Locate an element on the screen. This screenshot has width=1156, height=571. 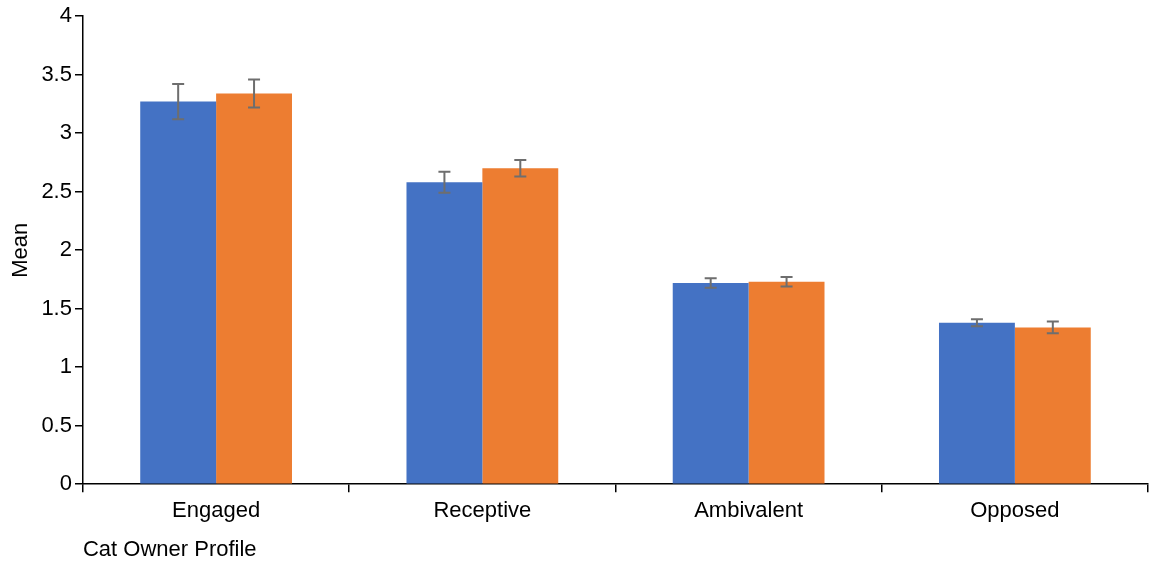
y-tick-label: 0 is located at coordinates (65, 483).